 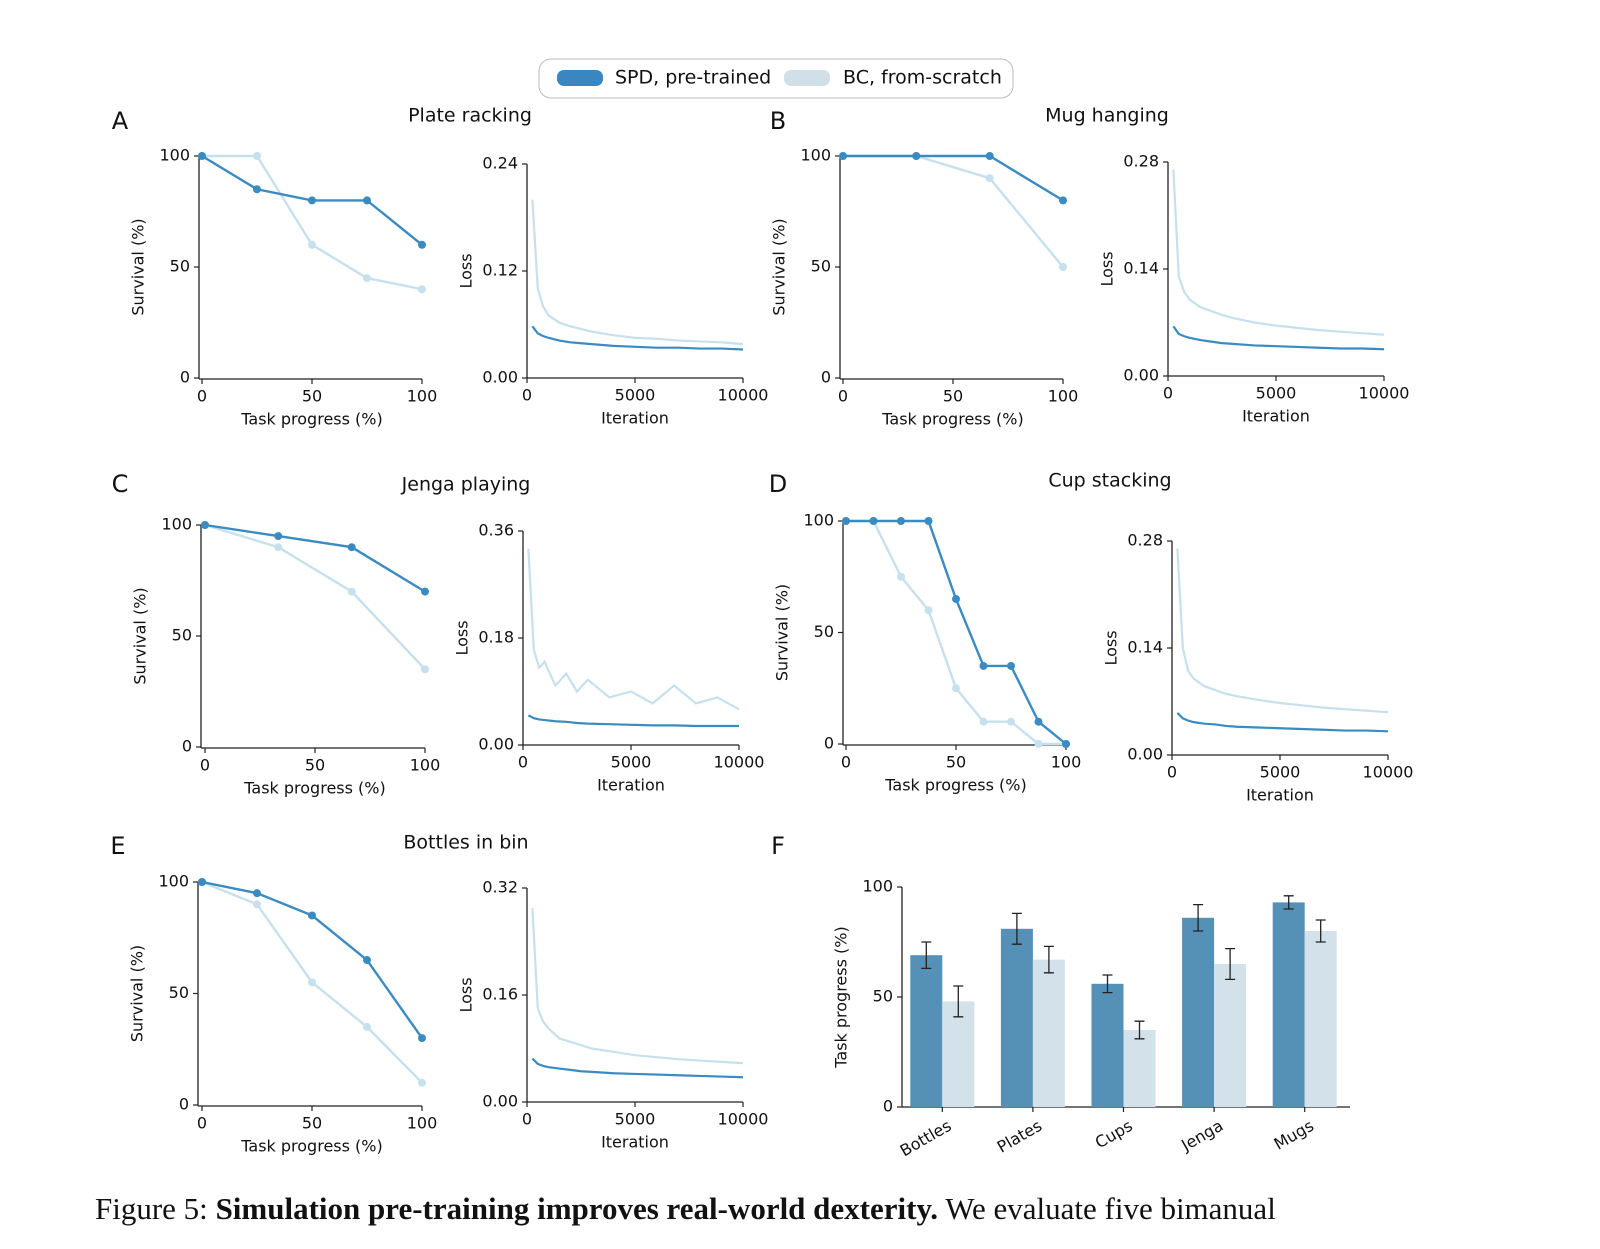 What do you see at coordinates (778, 484) in the screenshot?
I see `panel-letter: D` at bounding box center [778, 484].